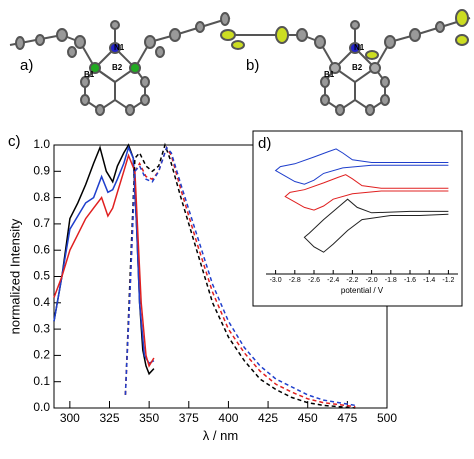 The height and width of the screenshot is (459, 474). Describe the element at coordinates (14, 141) in the screenshot. I see `panel-label: c)` at that location.